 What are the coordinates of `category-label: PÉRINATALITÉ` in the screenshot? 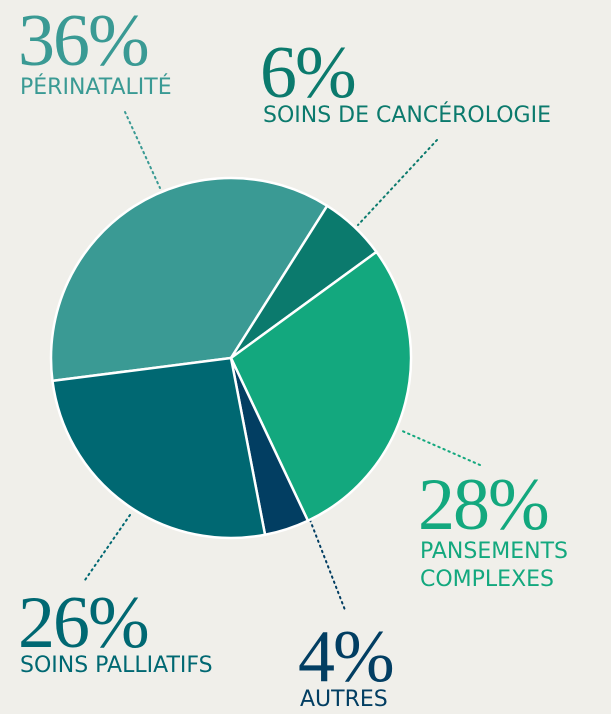 It's located at (96, 87).